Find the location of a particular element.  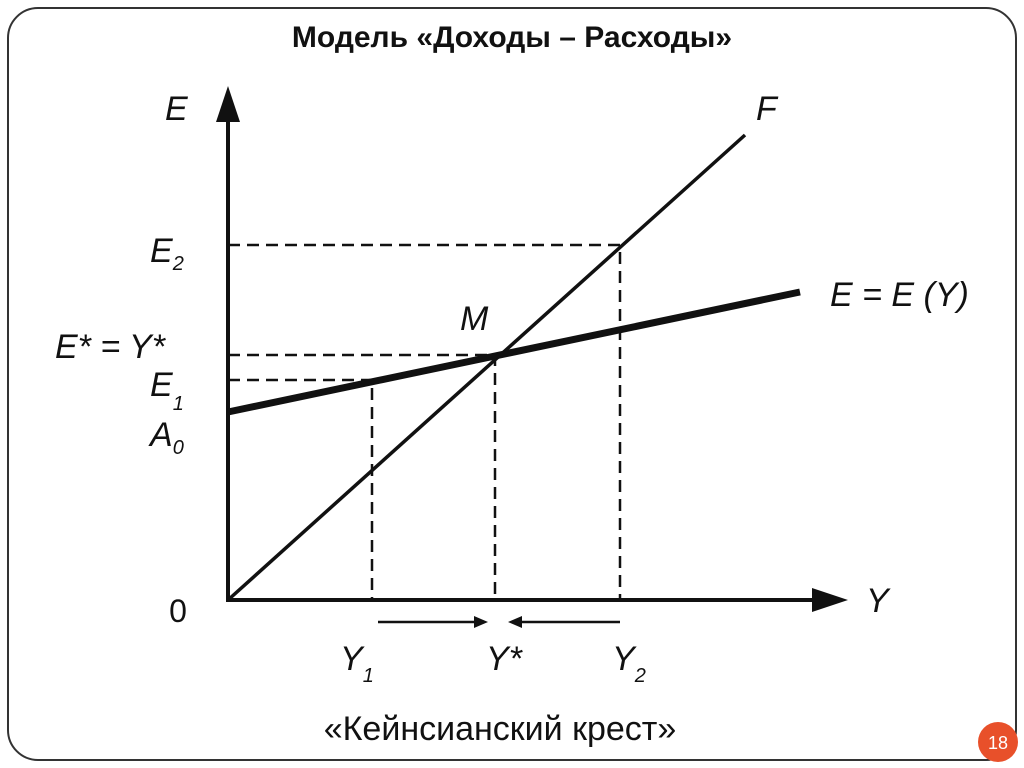

caption: «Кейнсианский крест» is located at coordinates (500, 729).